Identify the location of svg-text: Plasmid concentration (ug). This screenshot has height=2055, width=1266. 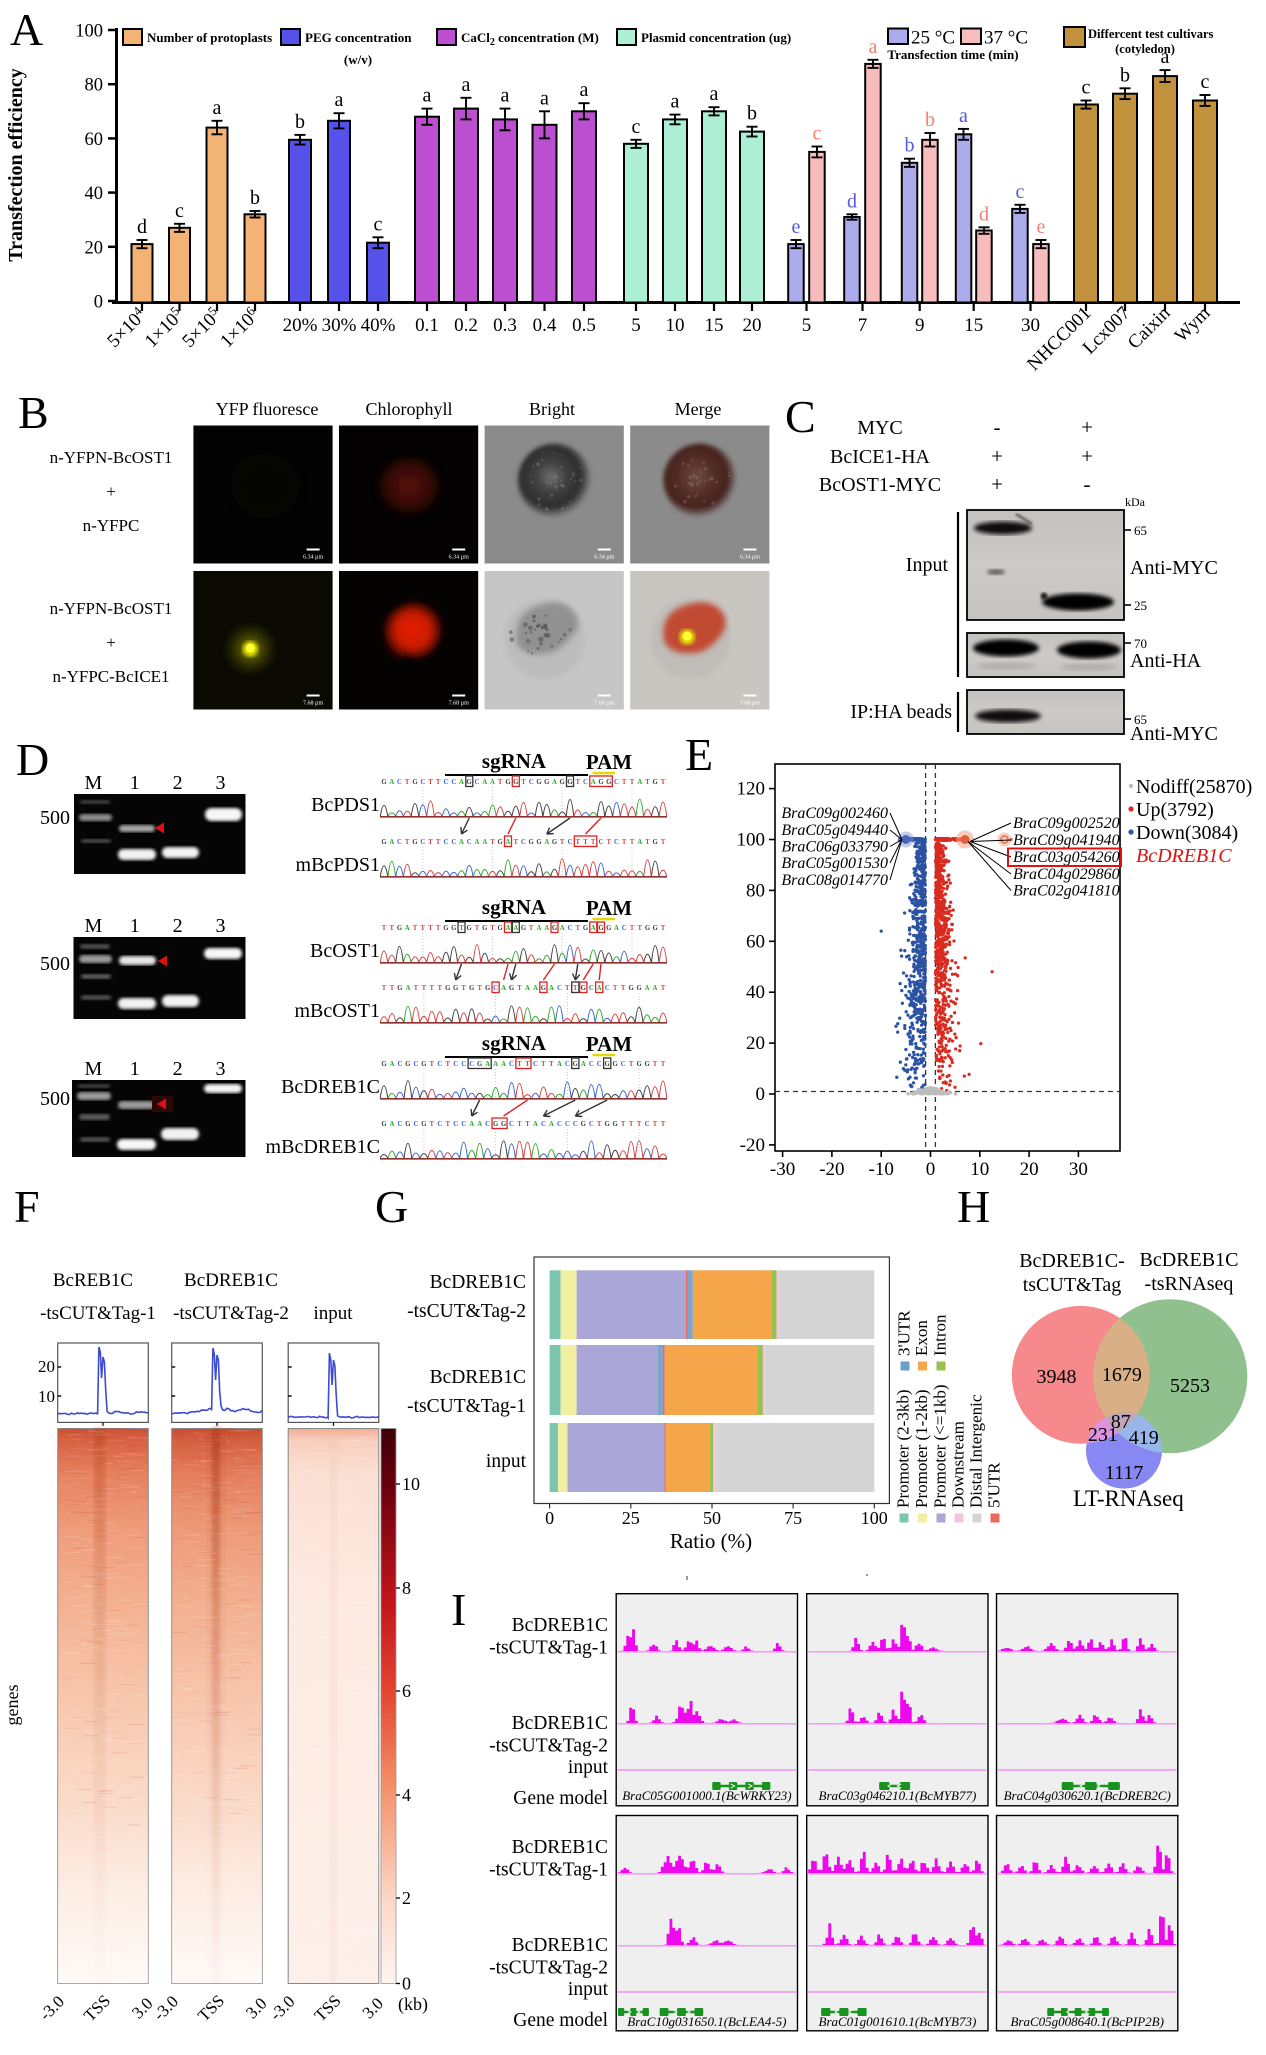
(716, 37).